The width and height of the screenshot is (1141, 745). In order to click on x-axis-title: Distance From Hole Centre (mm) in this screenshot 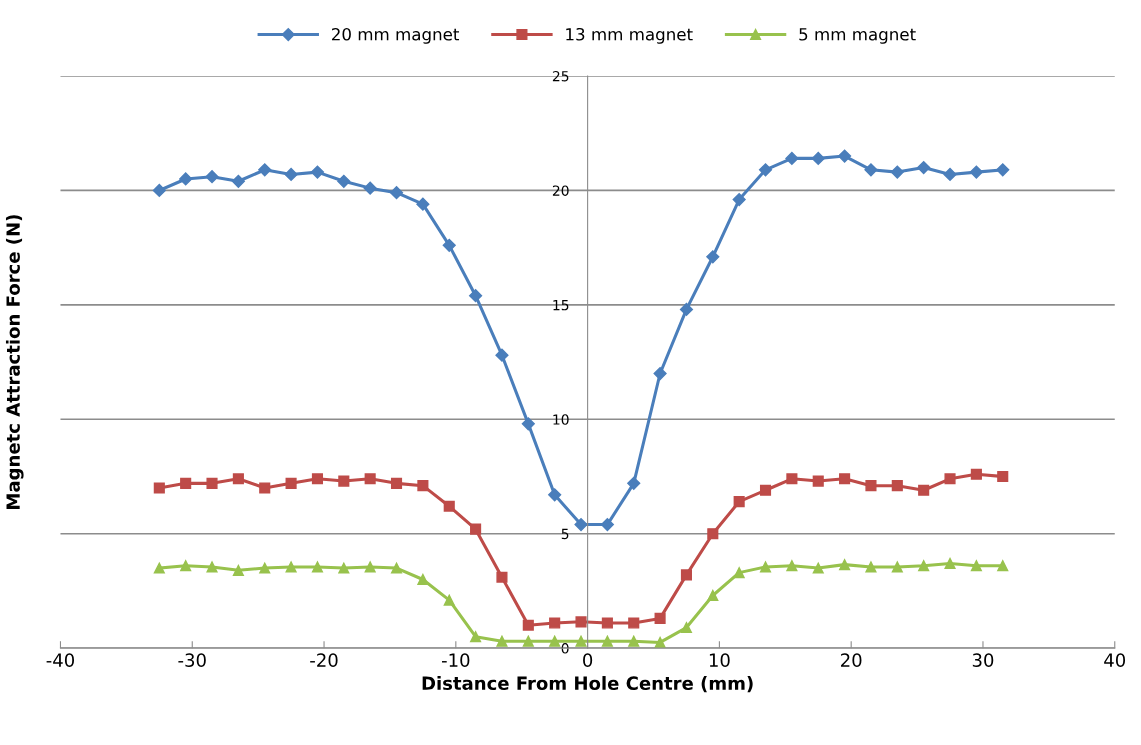, I will do `click(587, 684)`.